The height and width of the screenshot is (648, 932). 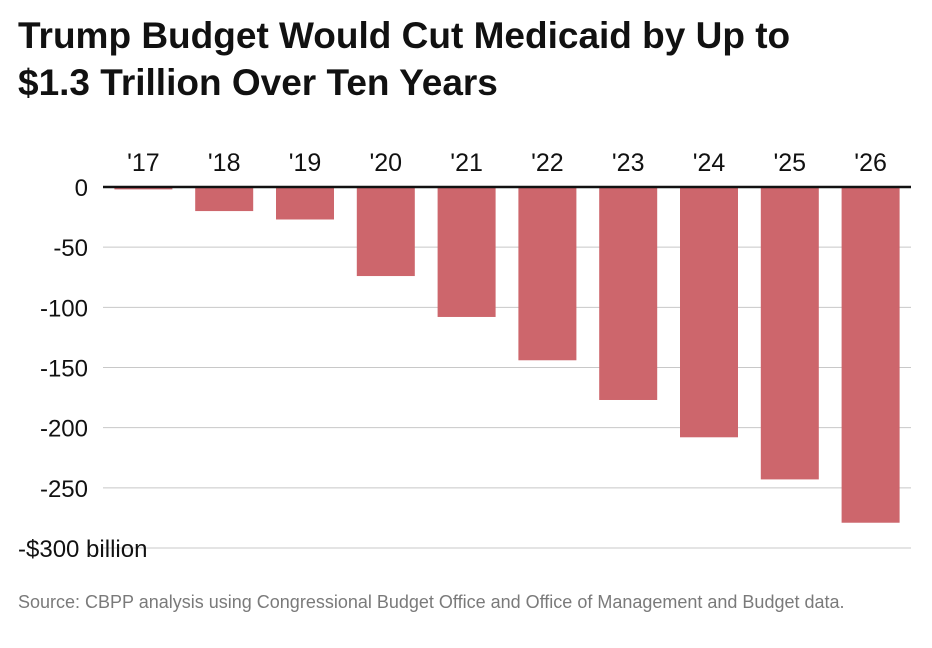 What do you see at coordinates (82, 549) in the screenshot?
I see `y-tick-label: -$300 billion` at bounding box center [82, 549].